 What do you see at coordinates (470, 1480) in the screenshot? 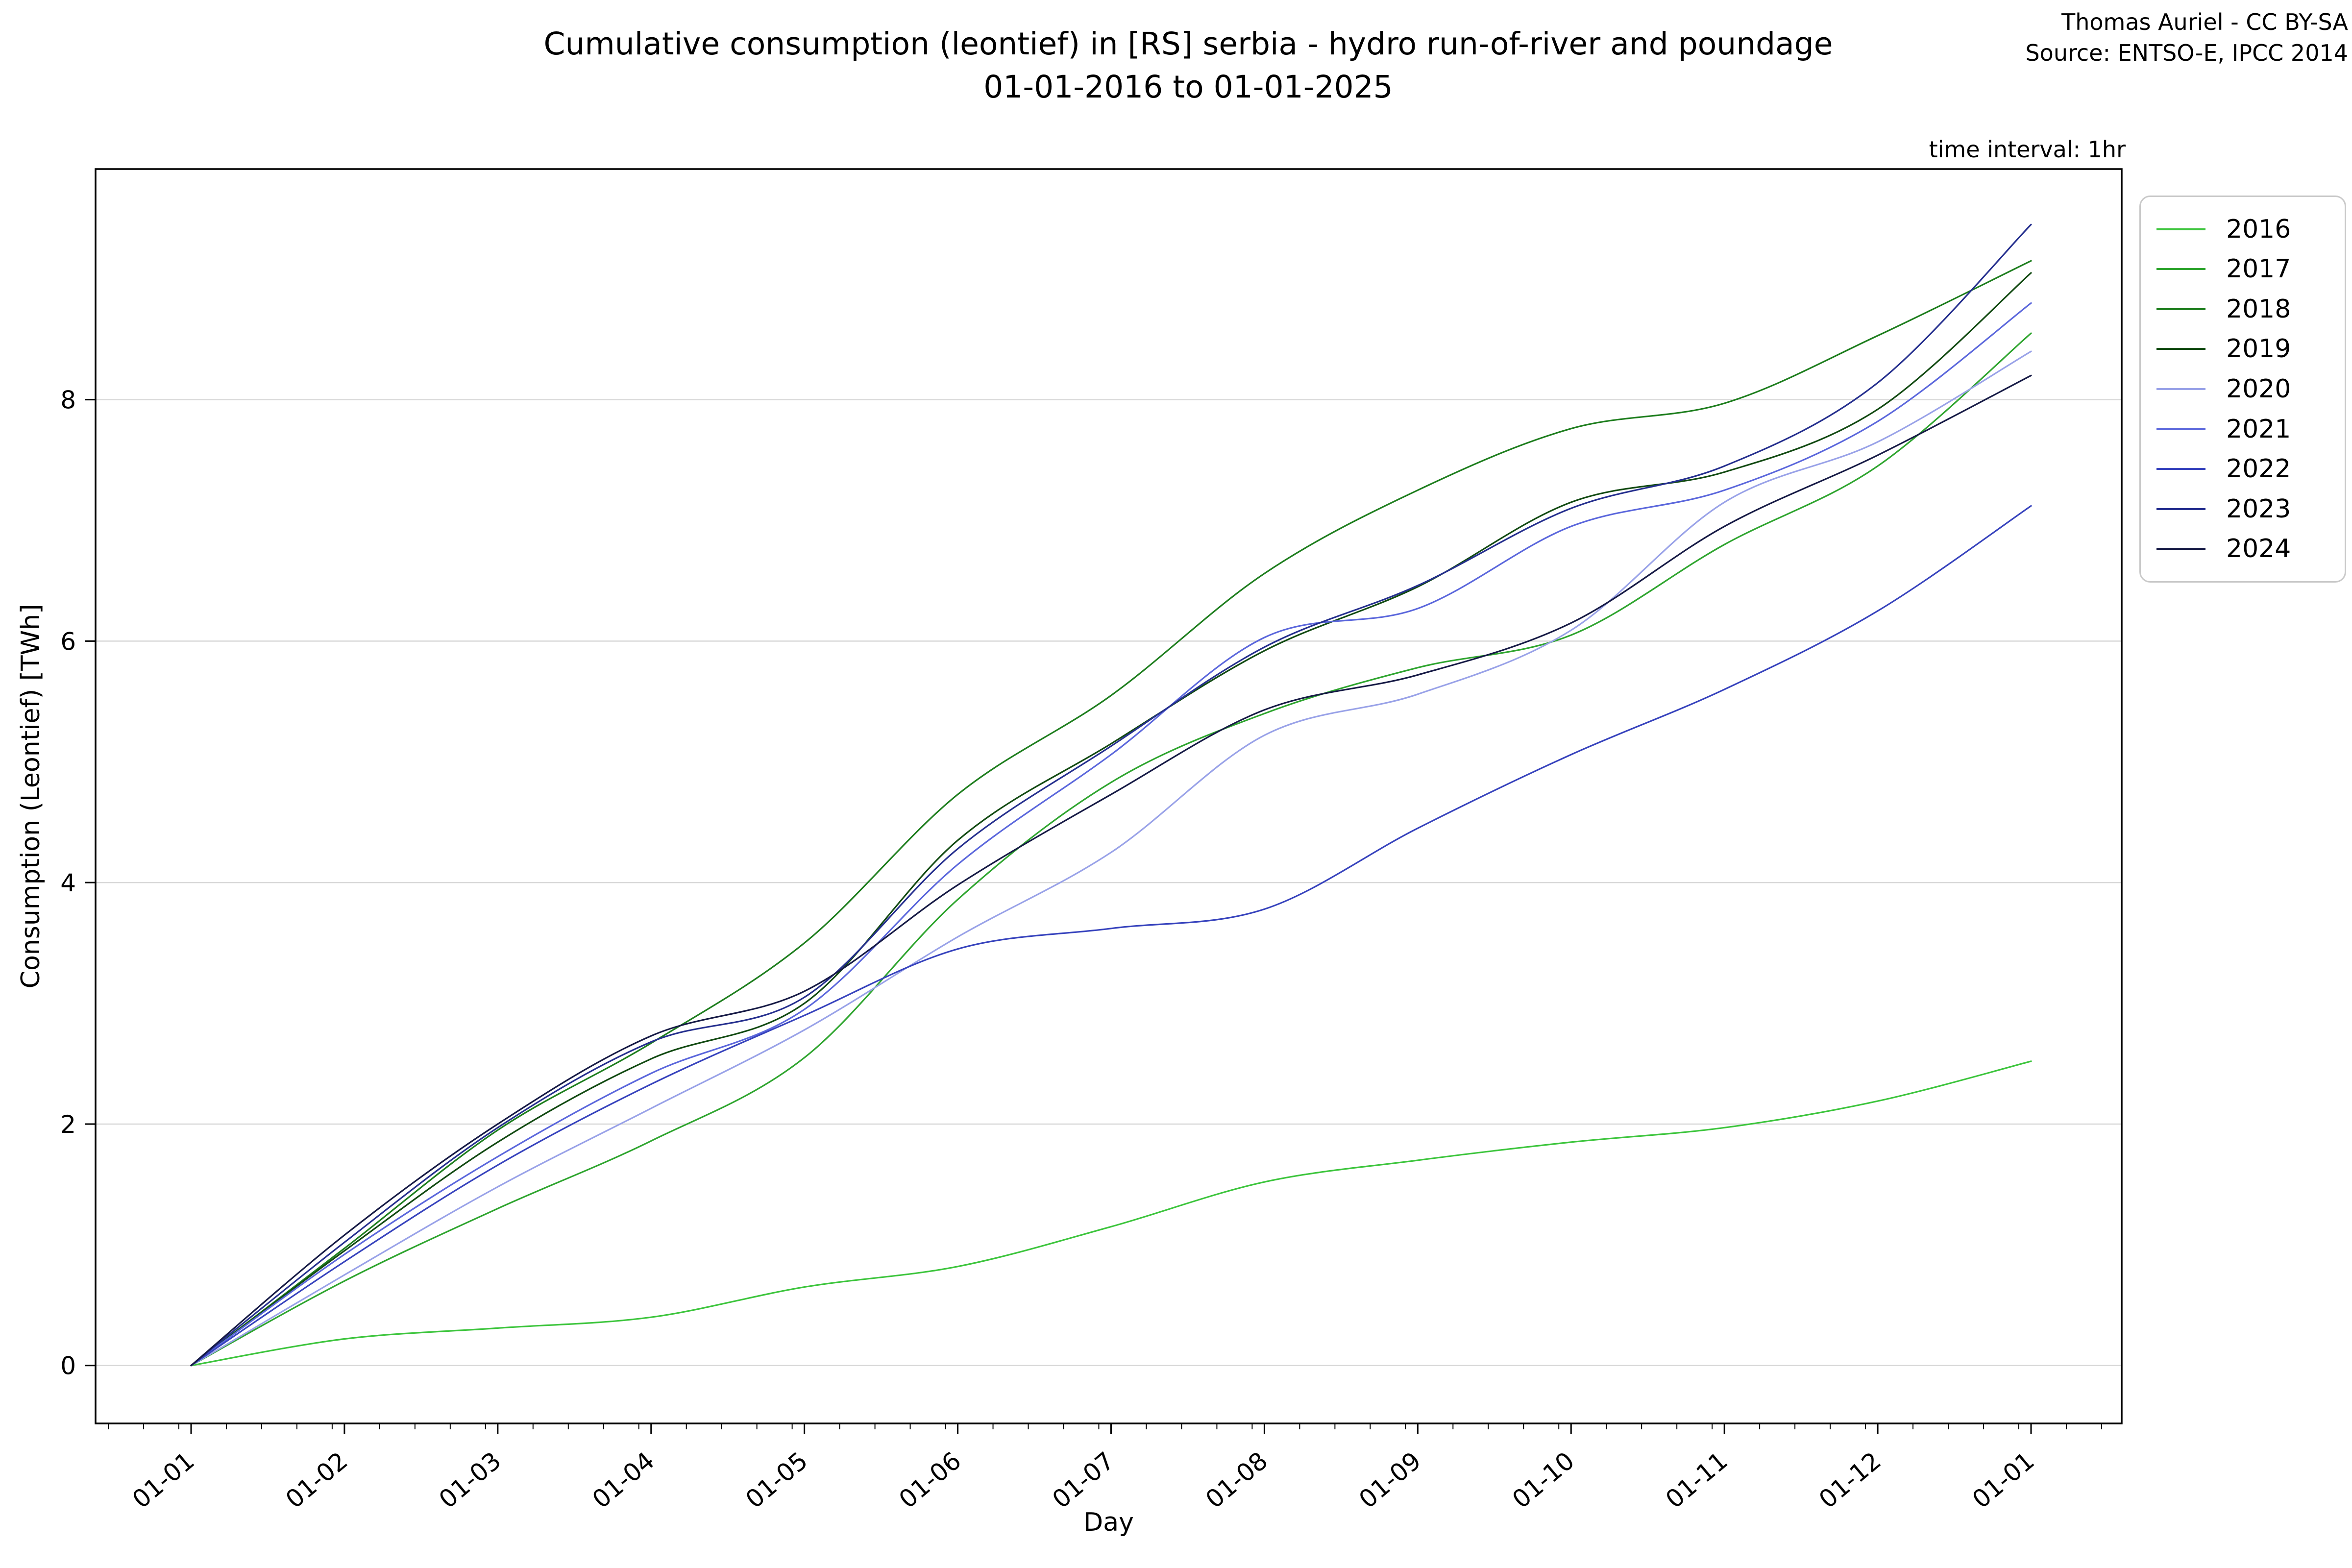
I see `x-tick-label: 01-03` at bounding box center [470, 1480].